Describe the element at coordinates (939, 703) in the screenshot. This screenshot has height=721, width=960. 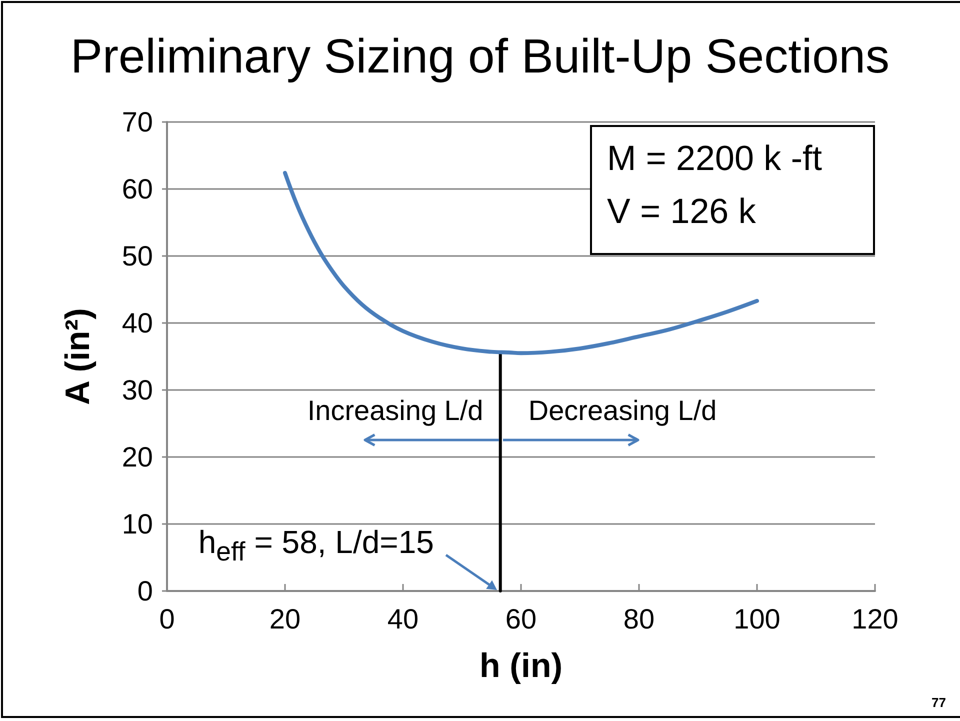
I see `text: 77` at that location.